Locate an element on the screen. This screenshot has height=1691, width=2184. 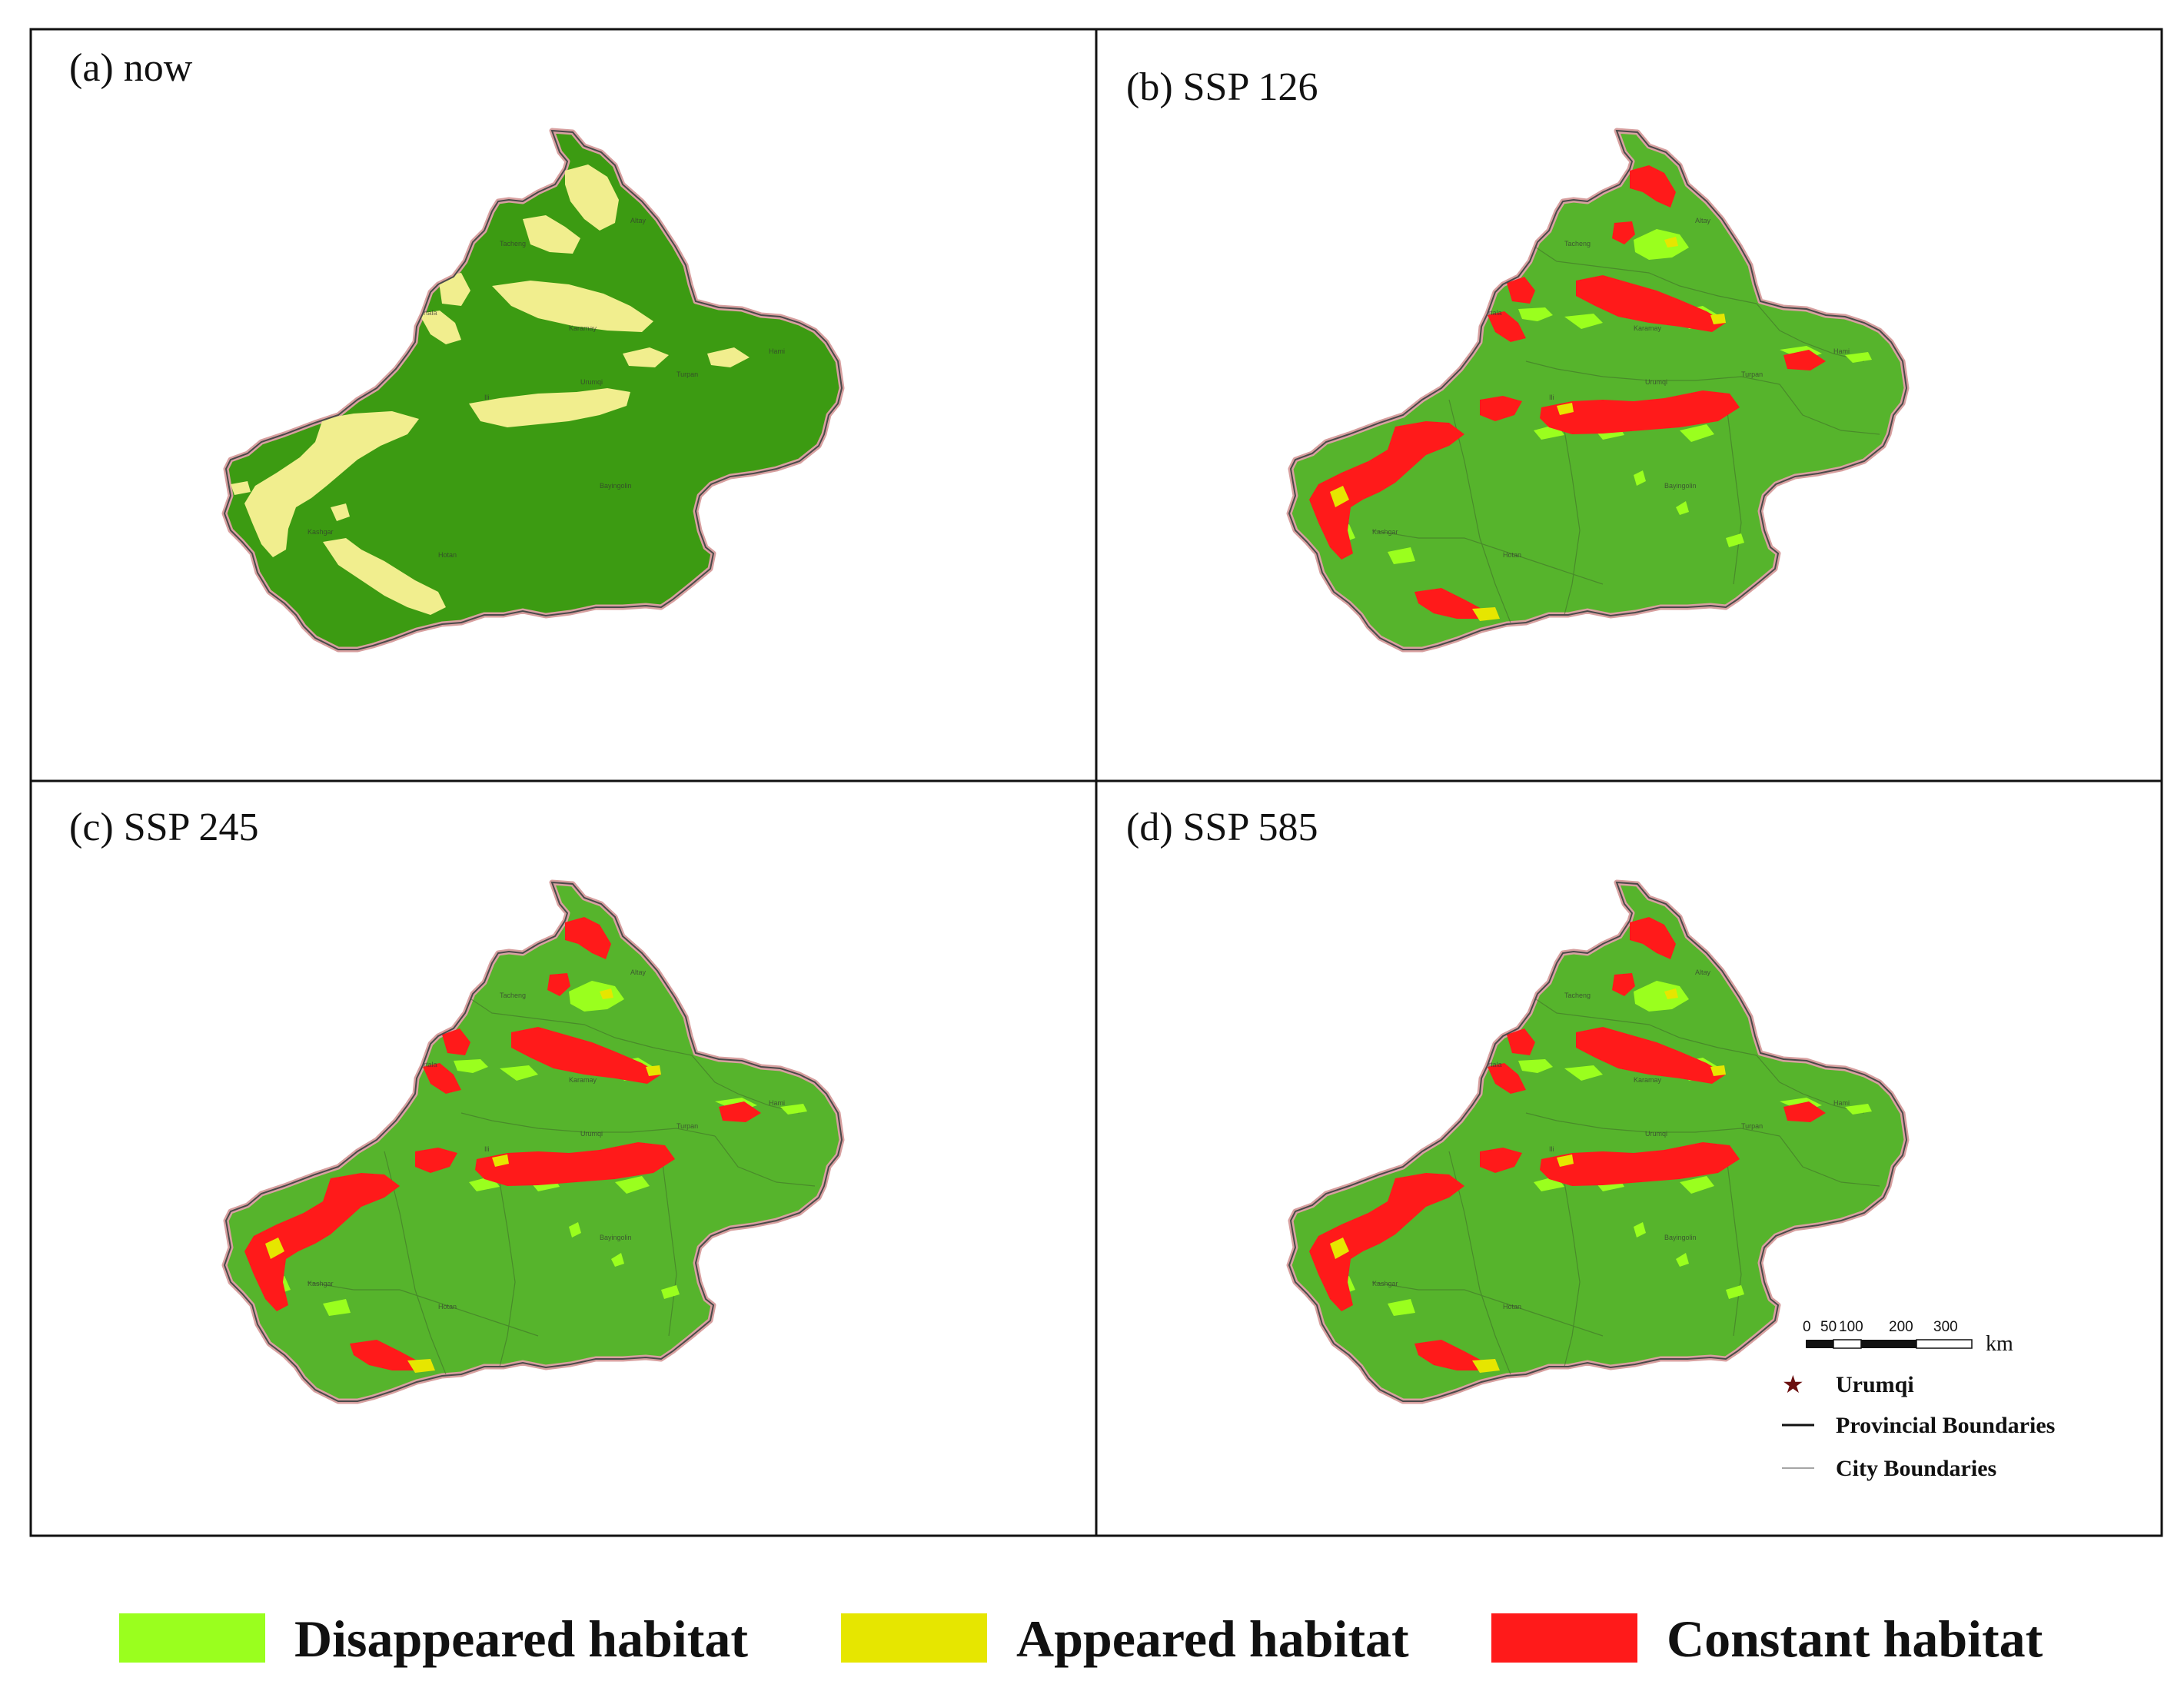
legend-swatch-disappeared is located at coordinates (192, 1638).